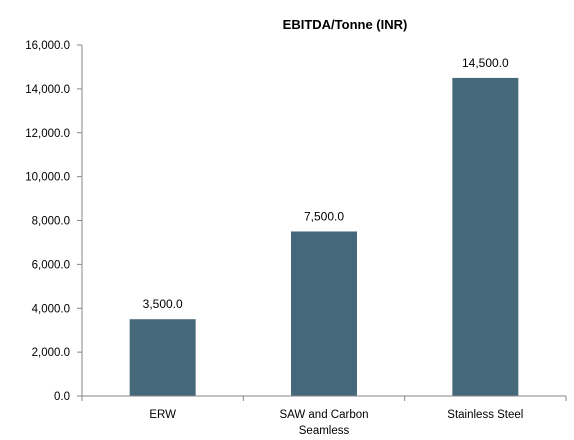 Image resolution: width=574 pixels, height=440 pixels. Describe the element at coordinates (485, 415) in the screenshot. I see `x-tick-label: Stainless Steel` at that location.